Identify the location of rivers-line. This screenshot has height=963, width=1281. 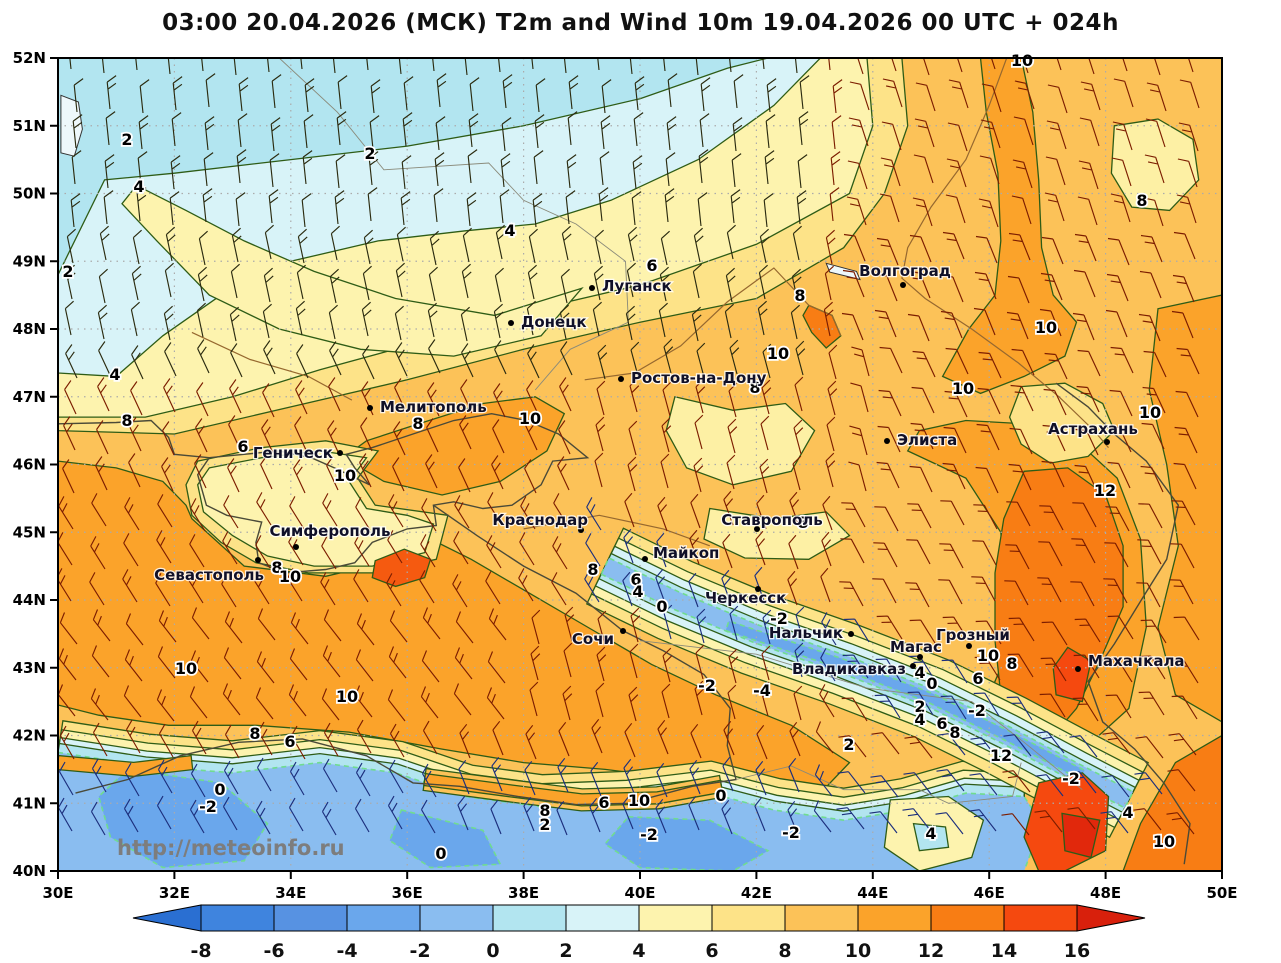
(1005, 253).